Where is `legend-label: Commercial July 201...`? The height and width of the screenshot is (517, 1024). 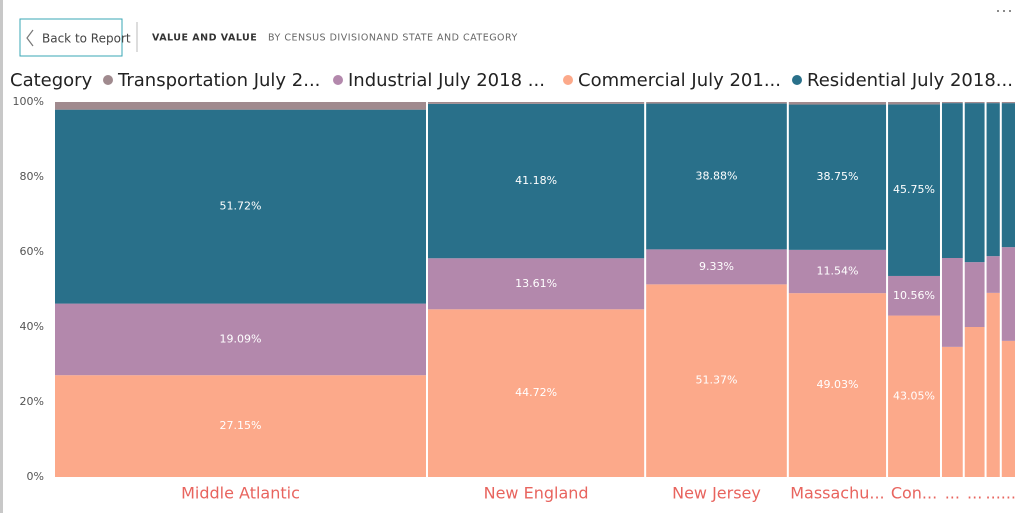 legend-label: Commercial July 201... is located at coordinates (679, 80).